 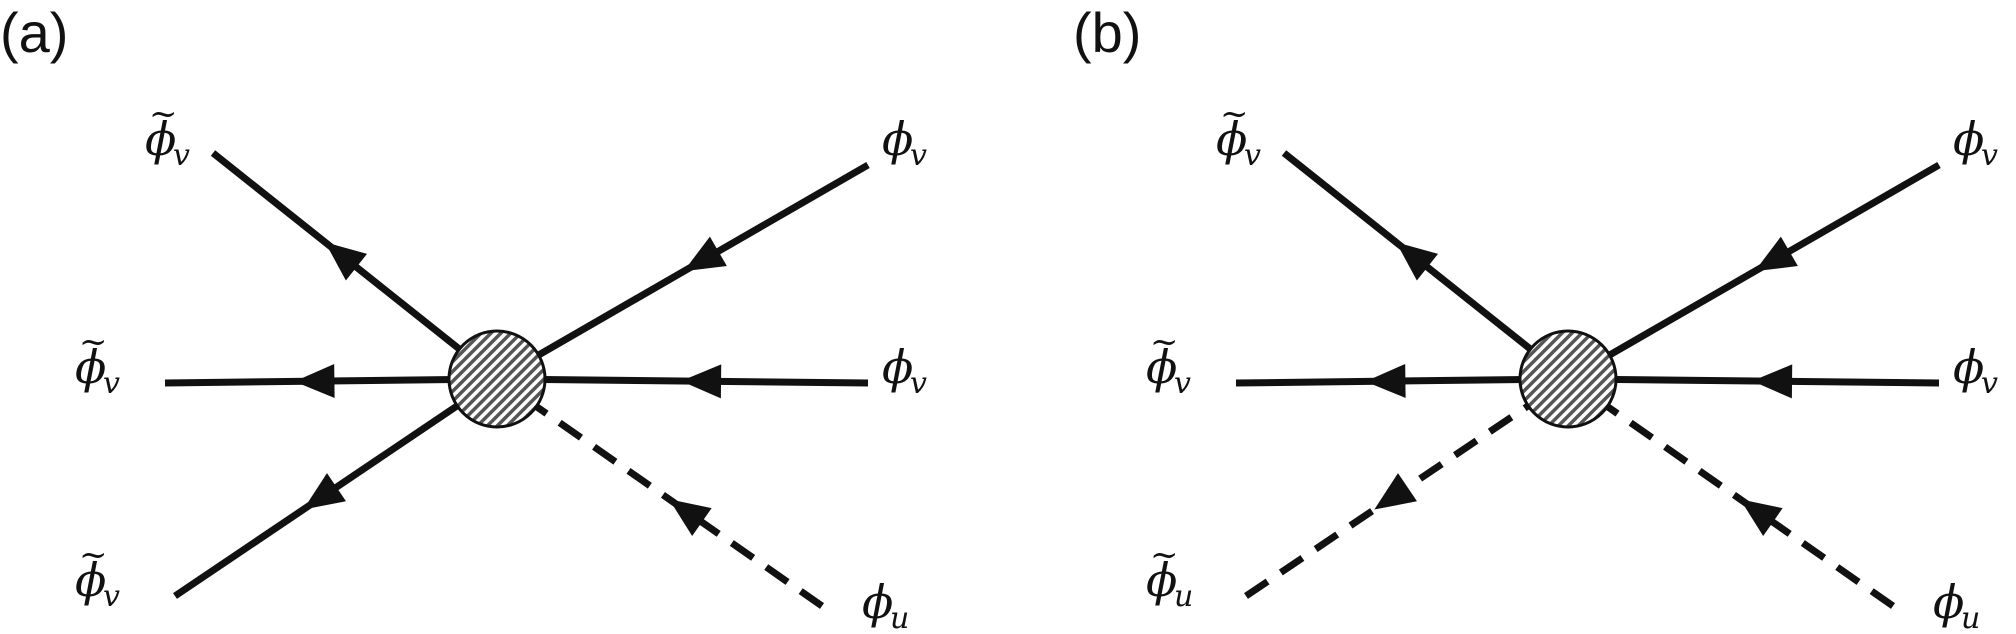 I want to click on field-label: ϕu ~, so click(x=1169, y=574).